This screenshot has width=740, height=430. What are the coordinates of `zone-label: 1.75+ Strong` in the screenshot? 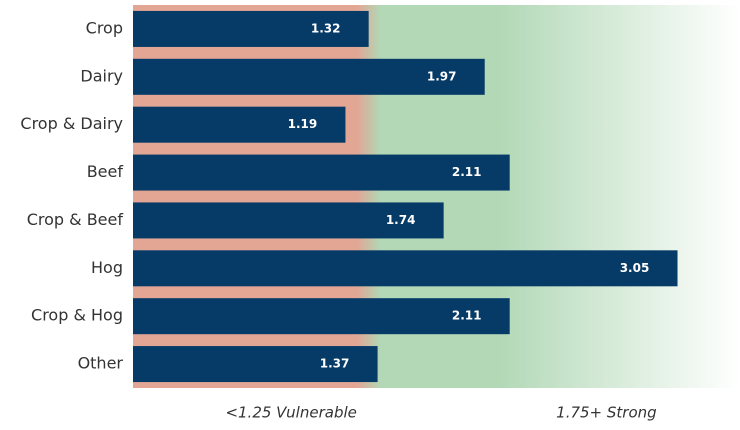 It's located at (606, 413).